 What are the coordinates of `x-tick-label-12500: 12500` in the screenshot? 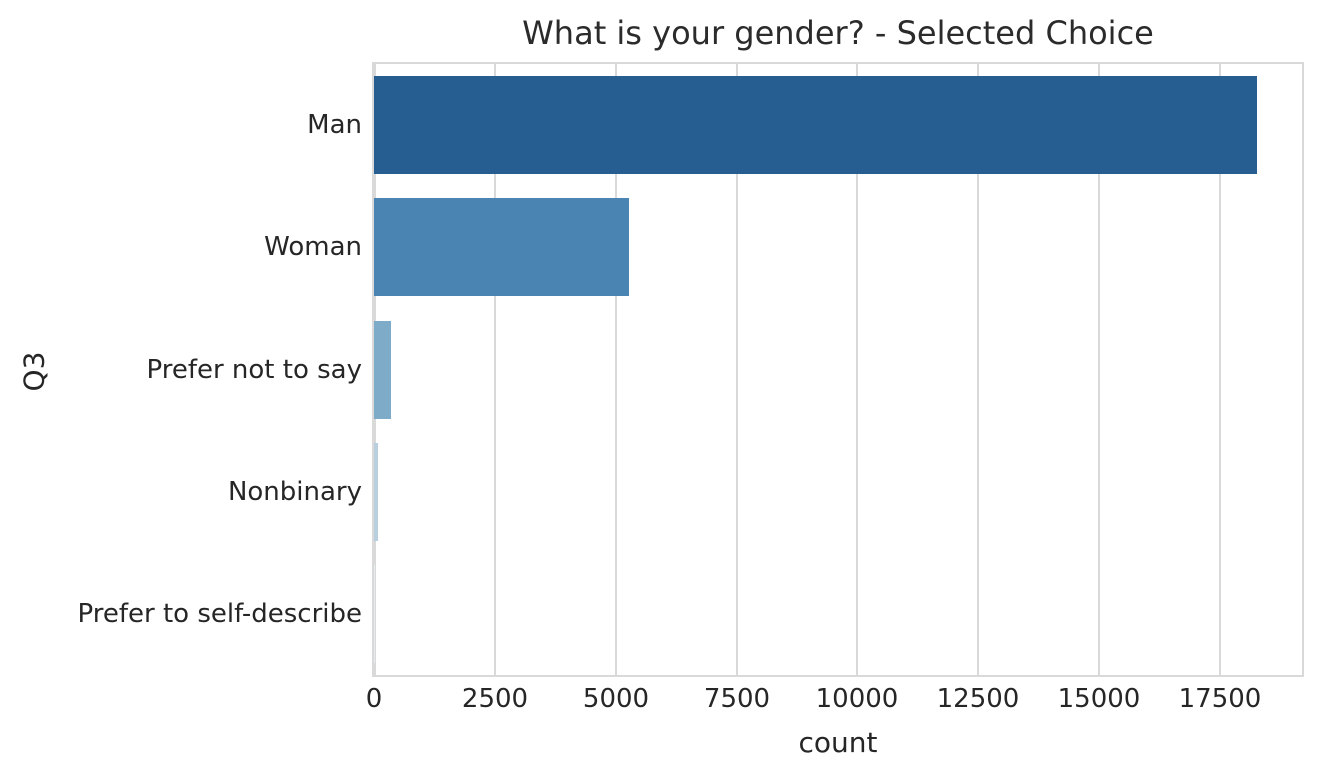 It's located at (978, 699).